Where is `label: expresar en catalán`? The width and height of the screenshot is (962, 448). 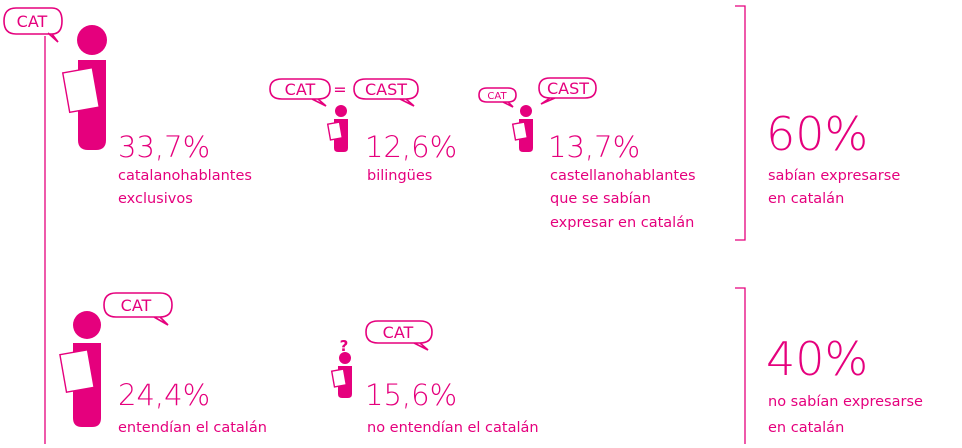
label: expresar en catalán is located at coordinates (622, 223).